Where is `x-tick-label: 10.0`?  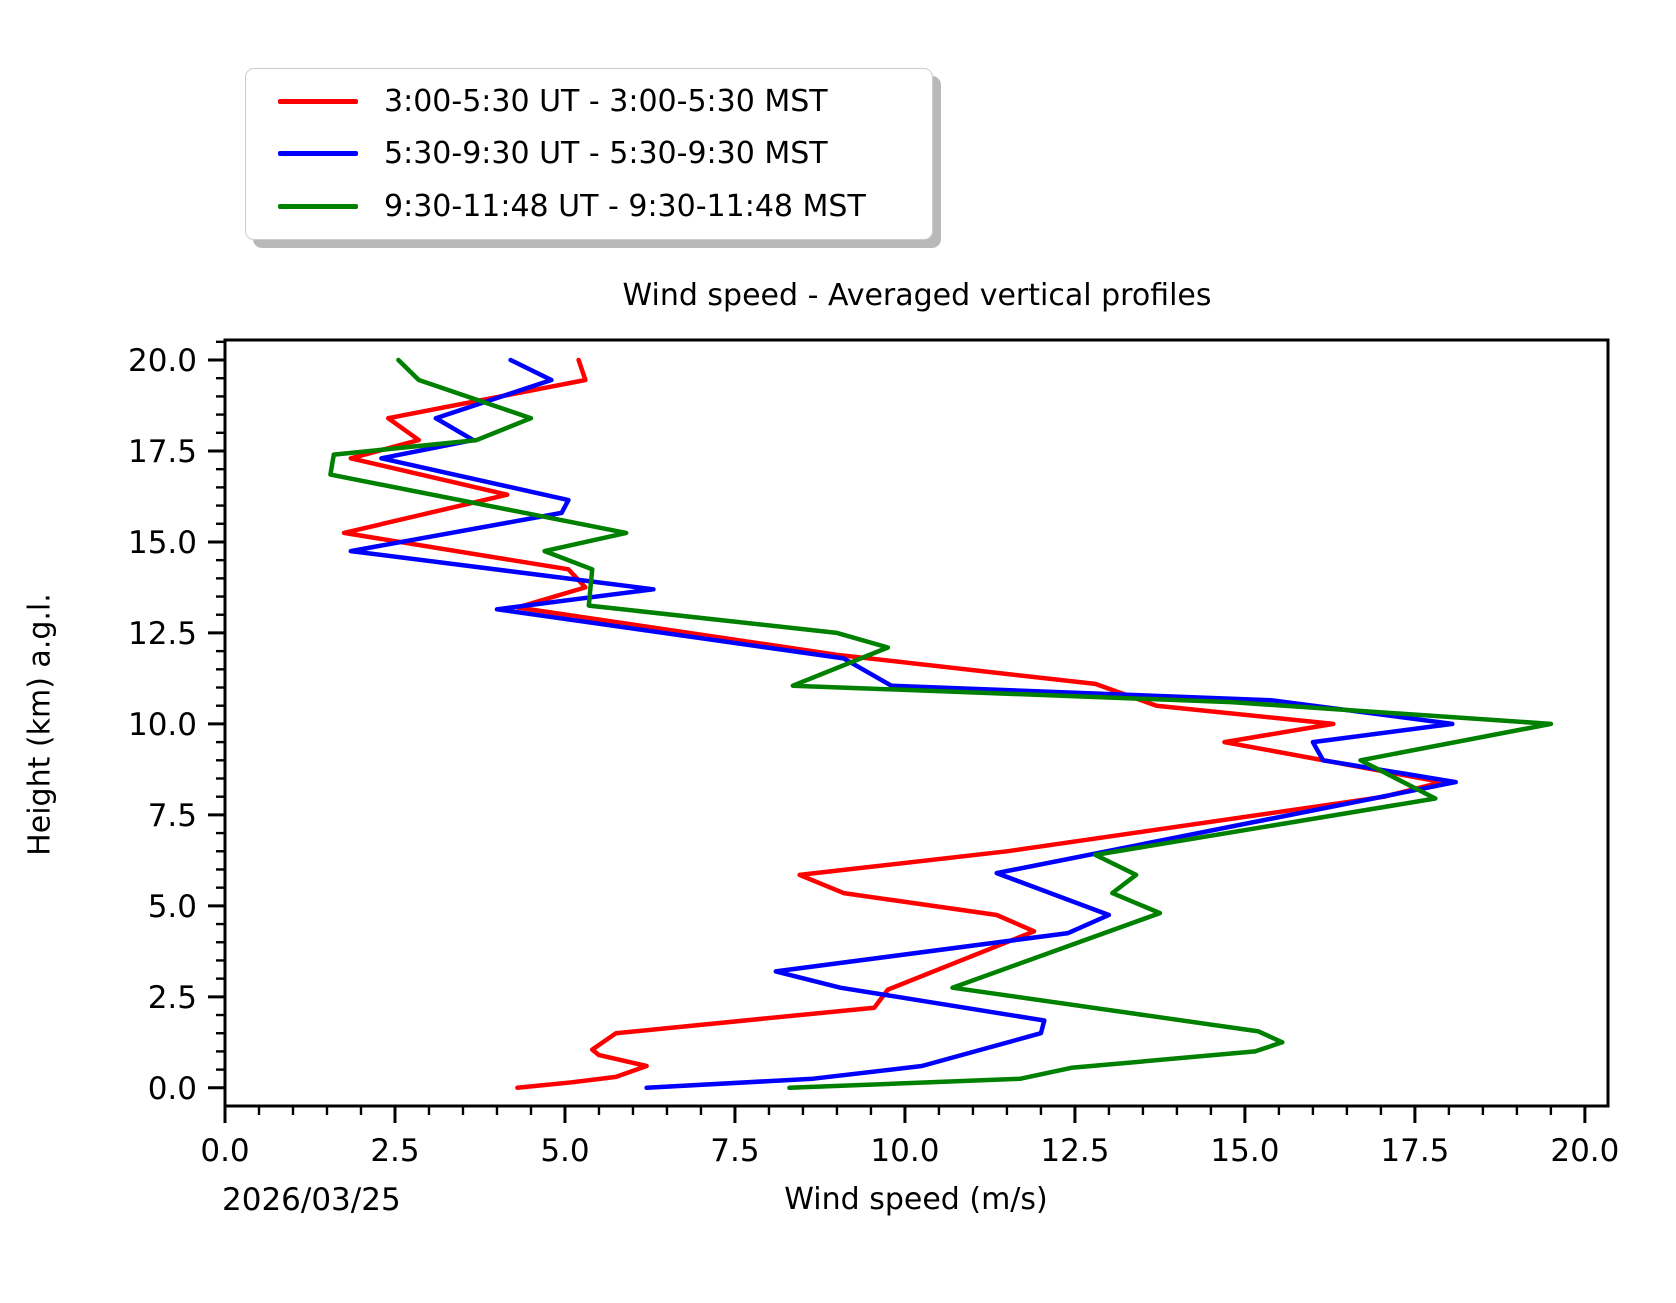 x-tick-label: 10.0 is located at coordinates (904, 1151).